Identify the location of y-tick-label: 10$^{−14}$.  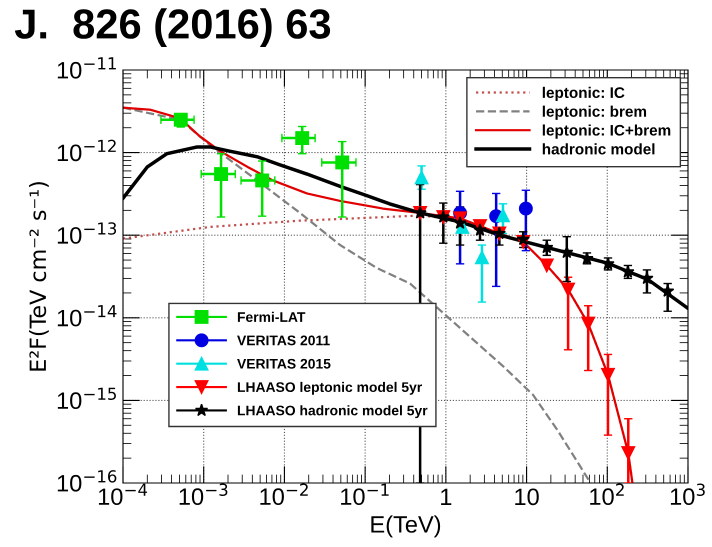
(87, 315).